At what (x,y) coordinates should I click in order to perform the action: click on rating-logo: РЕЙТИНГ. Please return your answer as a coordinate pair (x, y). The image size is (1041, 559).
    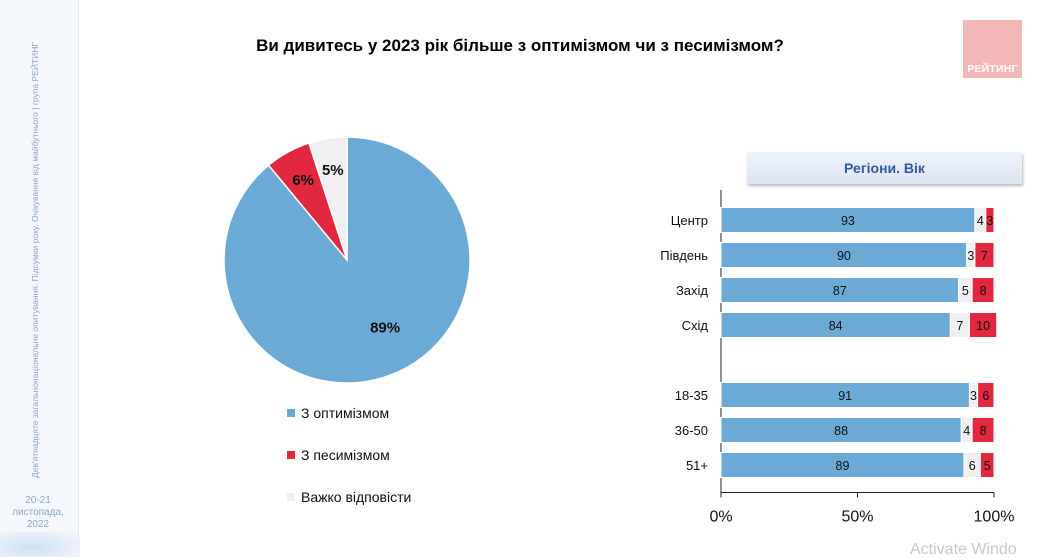
    Looking at the image, I should click on (992, 49).